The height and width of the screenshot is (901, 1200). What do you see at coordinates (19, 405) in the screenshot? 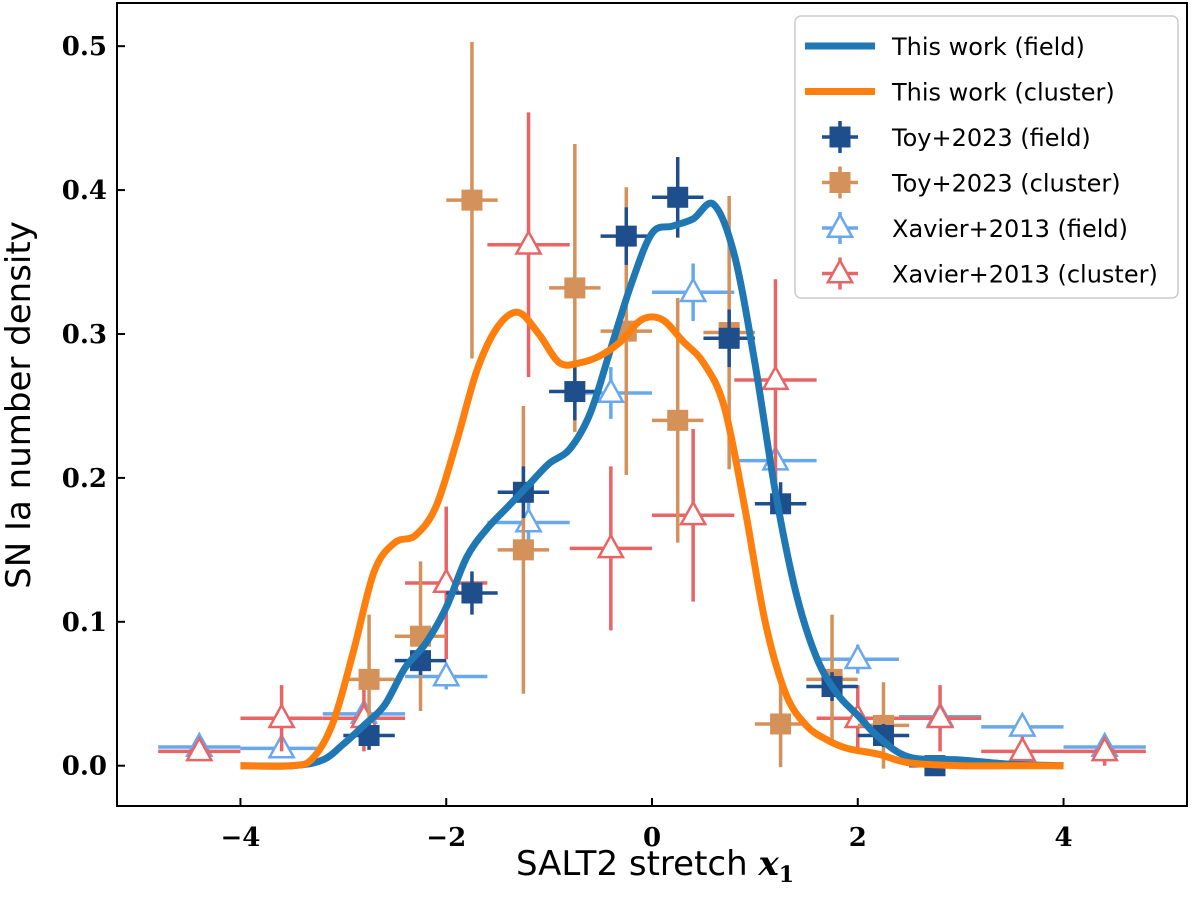
I see `y-axis-label: SN Ia number density` at bounding box center [19, 405].